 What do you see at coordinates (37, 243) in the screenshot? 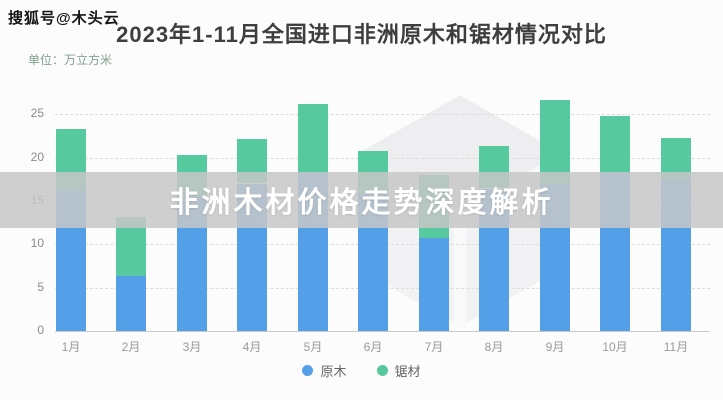
I see `y-axis-tick-10: 10` at bounding box center [37, 243].